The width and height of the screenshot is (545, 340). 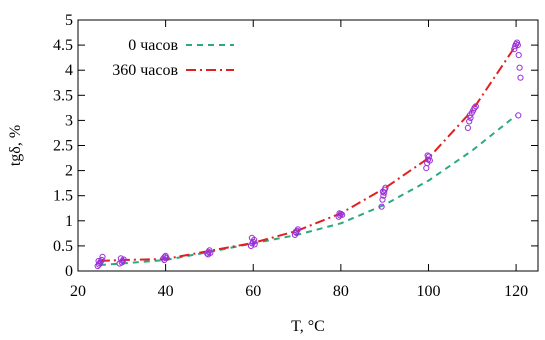 What do you see at coordinates (15, 145) in the screenshot?
I see `y-axis-title: tgδ, %` at bounding box center [15, 145].